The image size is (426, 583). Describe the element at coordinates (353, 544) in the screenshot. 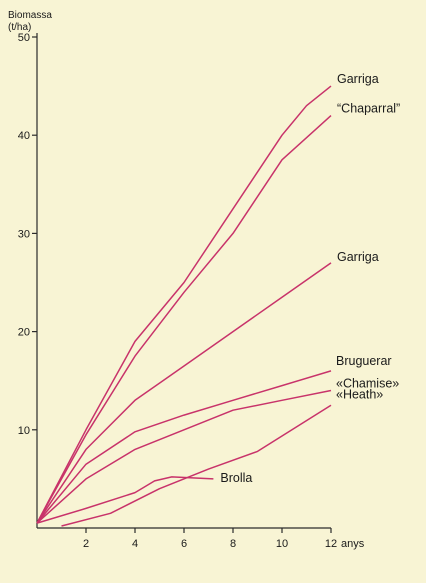

I see `x-unit-label: anys` at that location.